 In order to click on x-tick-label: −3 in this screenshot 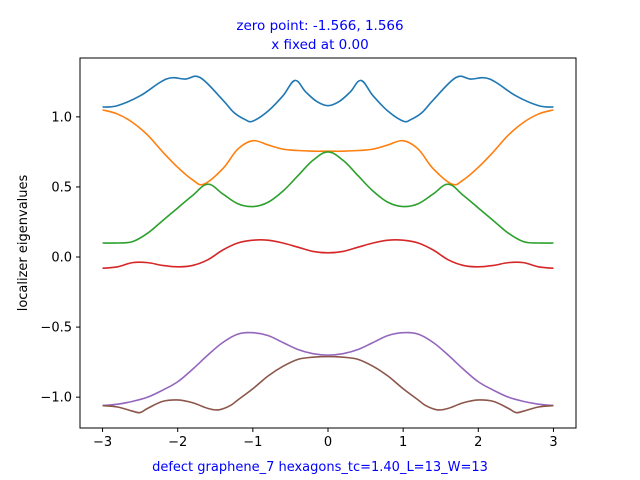, I will do `click(102, 442)`.